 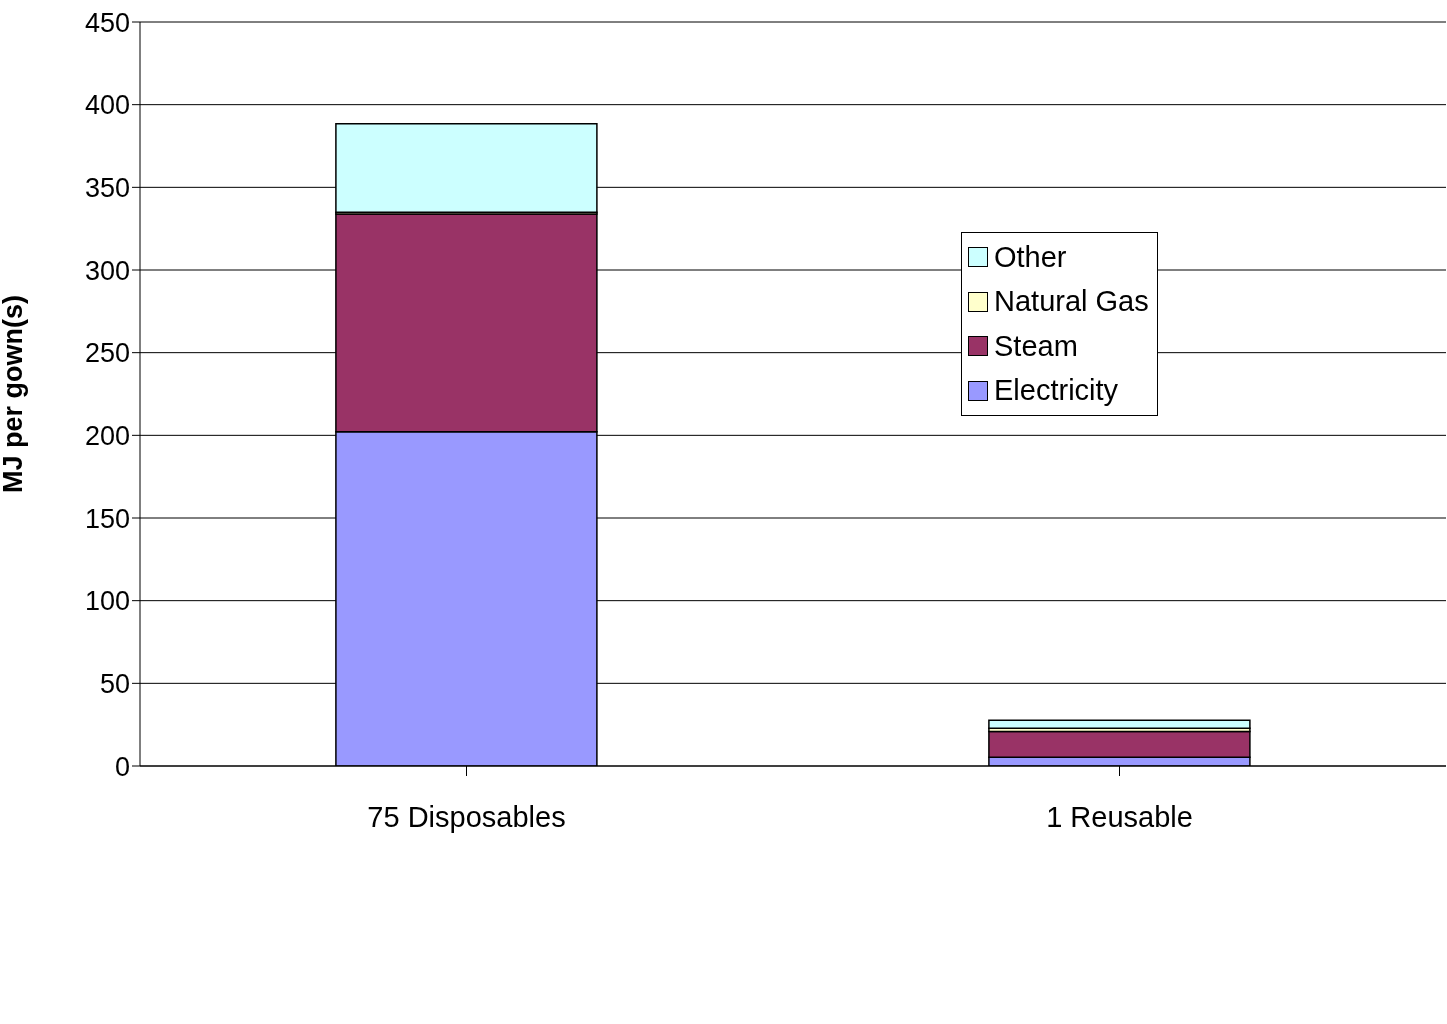 What do you see at coordinates (1036, 346) in the screenshot?
I see `legend-label: Steam` at bounding box center [1036, 346].